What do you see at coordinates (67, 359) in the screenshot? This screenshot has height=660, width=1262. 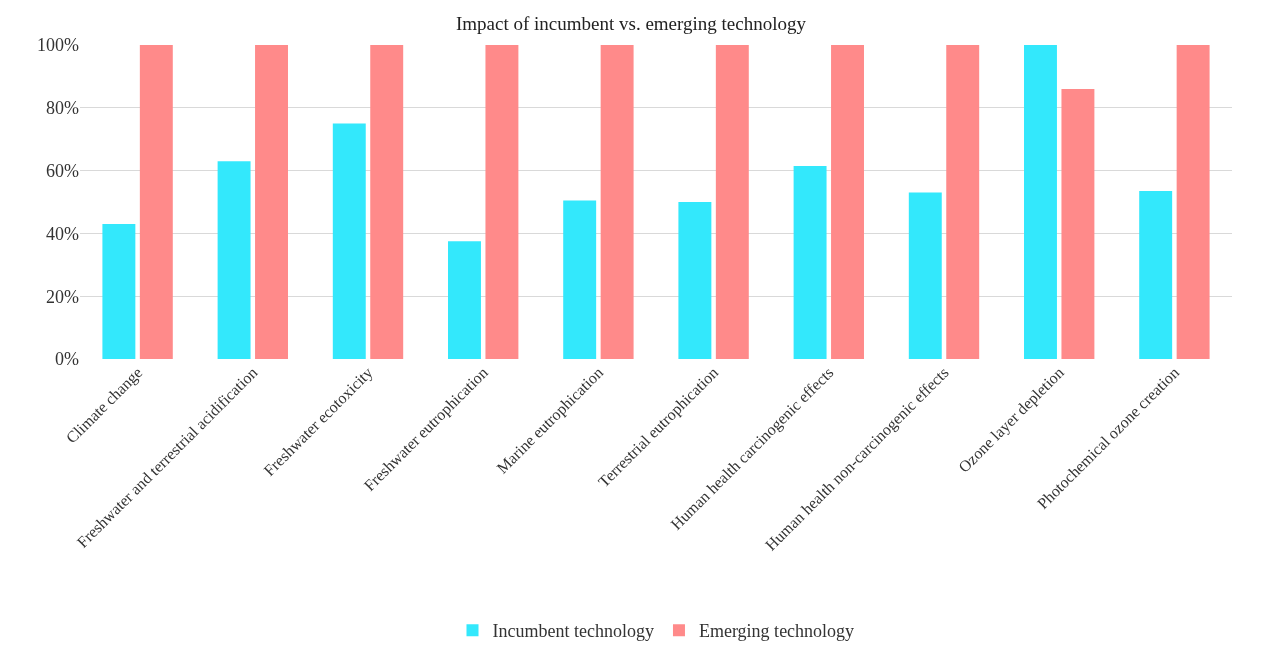 I see `y-tick-label: 0%` at bounding box center [67, 359].